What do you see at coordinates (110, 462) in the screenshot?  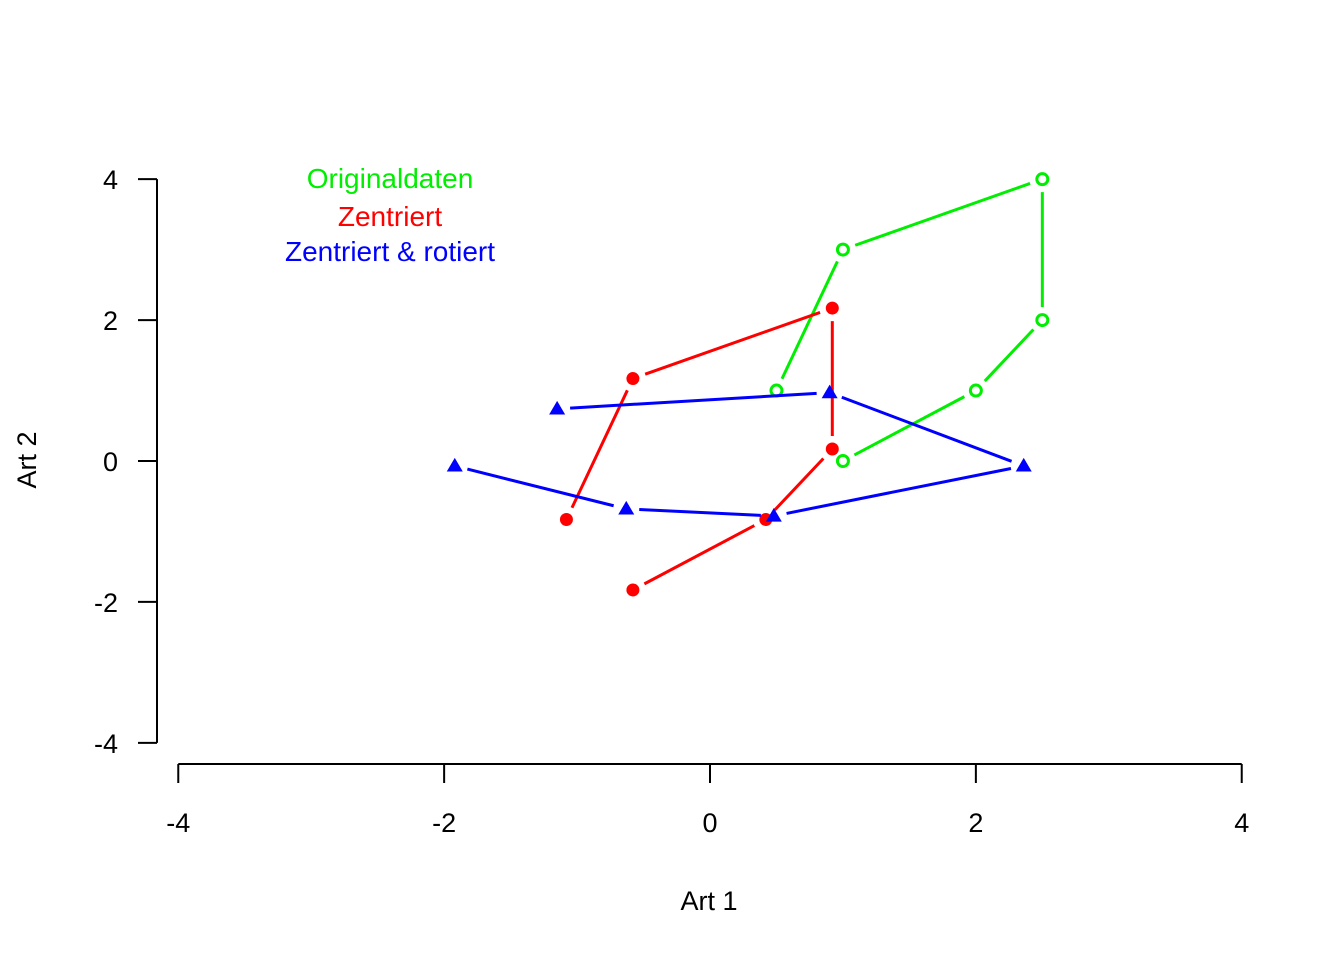 I see `y-tick-label: 0` at bounding box center [110, 462].